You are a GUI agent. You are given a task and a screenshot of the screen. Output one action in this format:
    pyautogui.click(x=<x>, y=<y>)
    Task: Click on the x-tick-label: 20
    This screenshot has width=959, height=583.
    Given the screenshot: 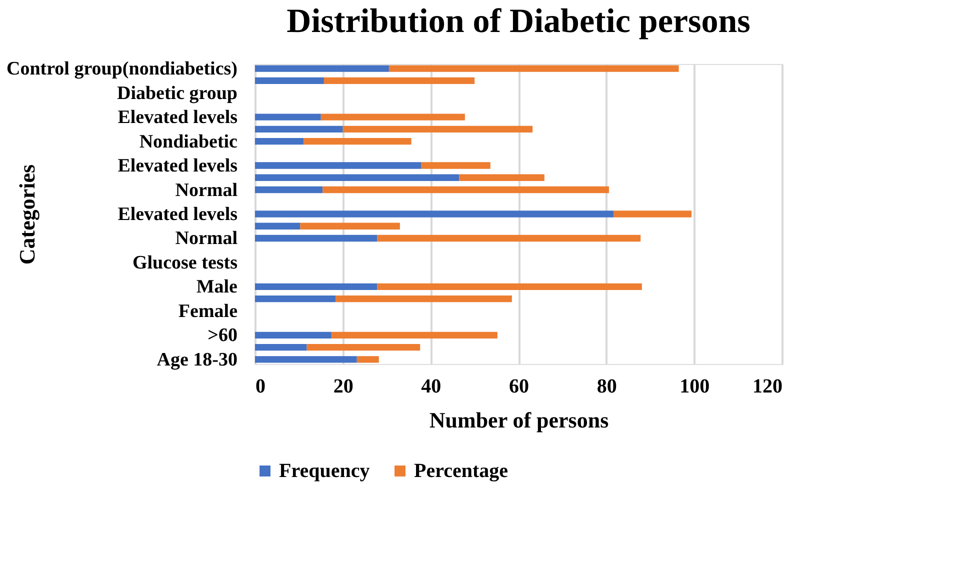 What is the action you would take?
    pyautogui.click(x=343, y=387)
    